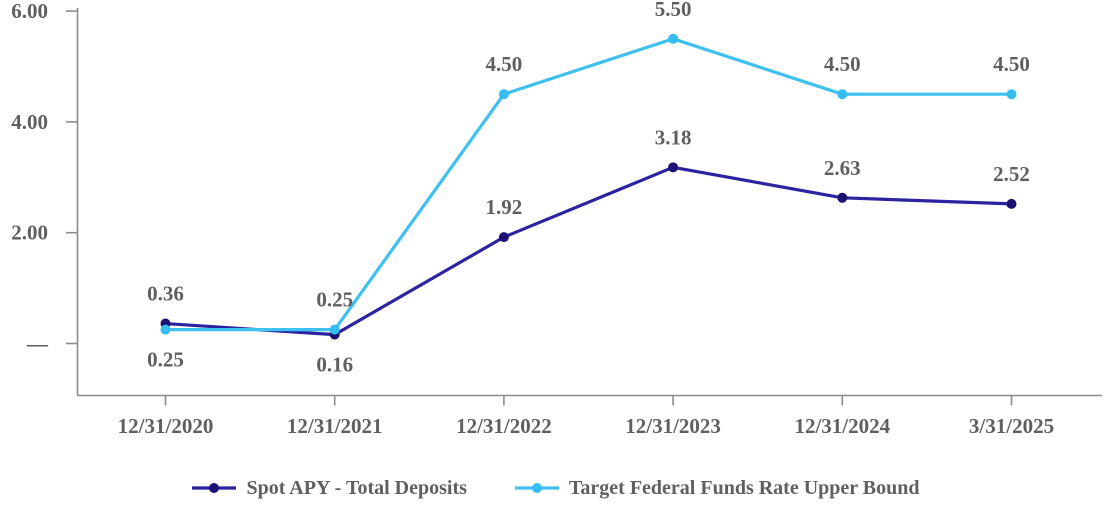 This screenshot has width=1112, height=518. What do you see at coordinates (842, 64) in the screenshot?
I see `data-label-1-4: 4.50` at bounding box center [842, 64].